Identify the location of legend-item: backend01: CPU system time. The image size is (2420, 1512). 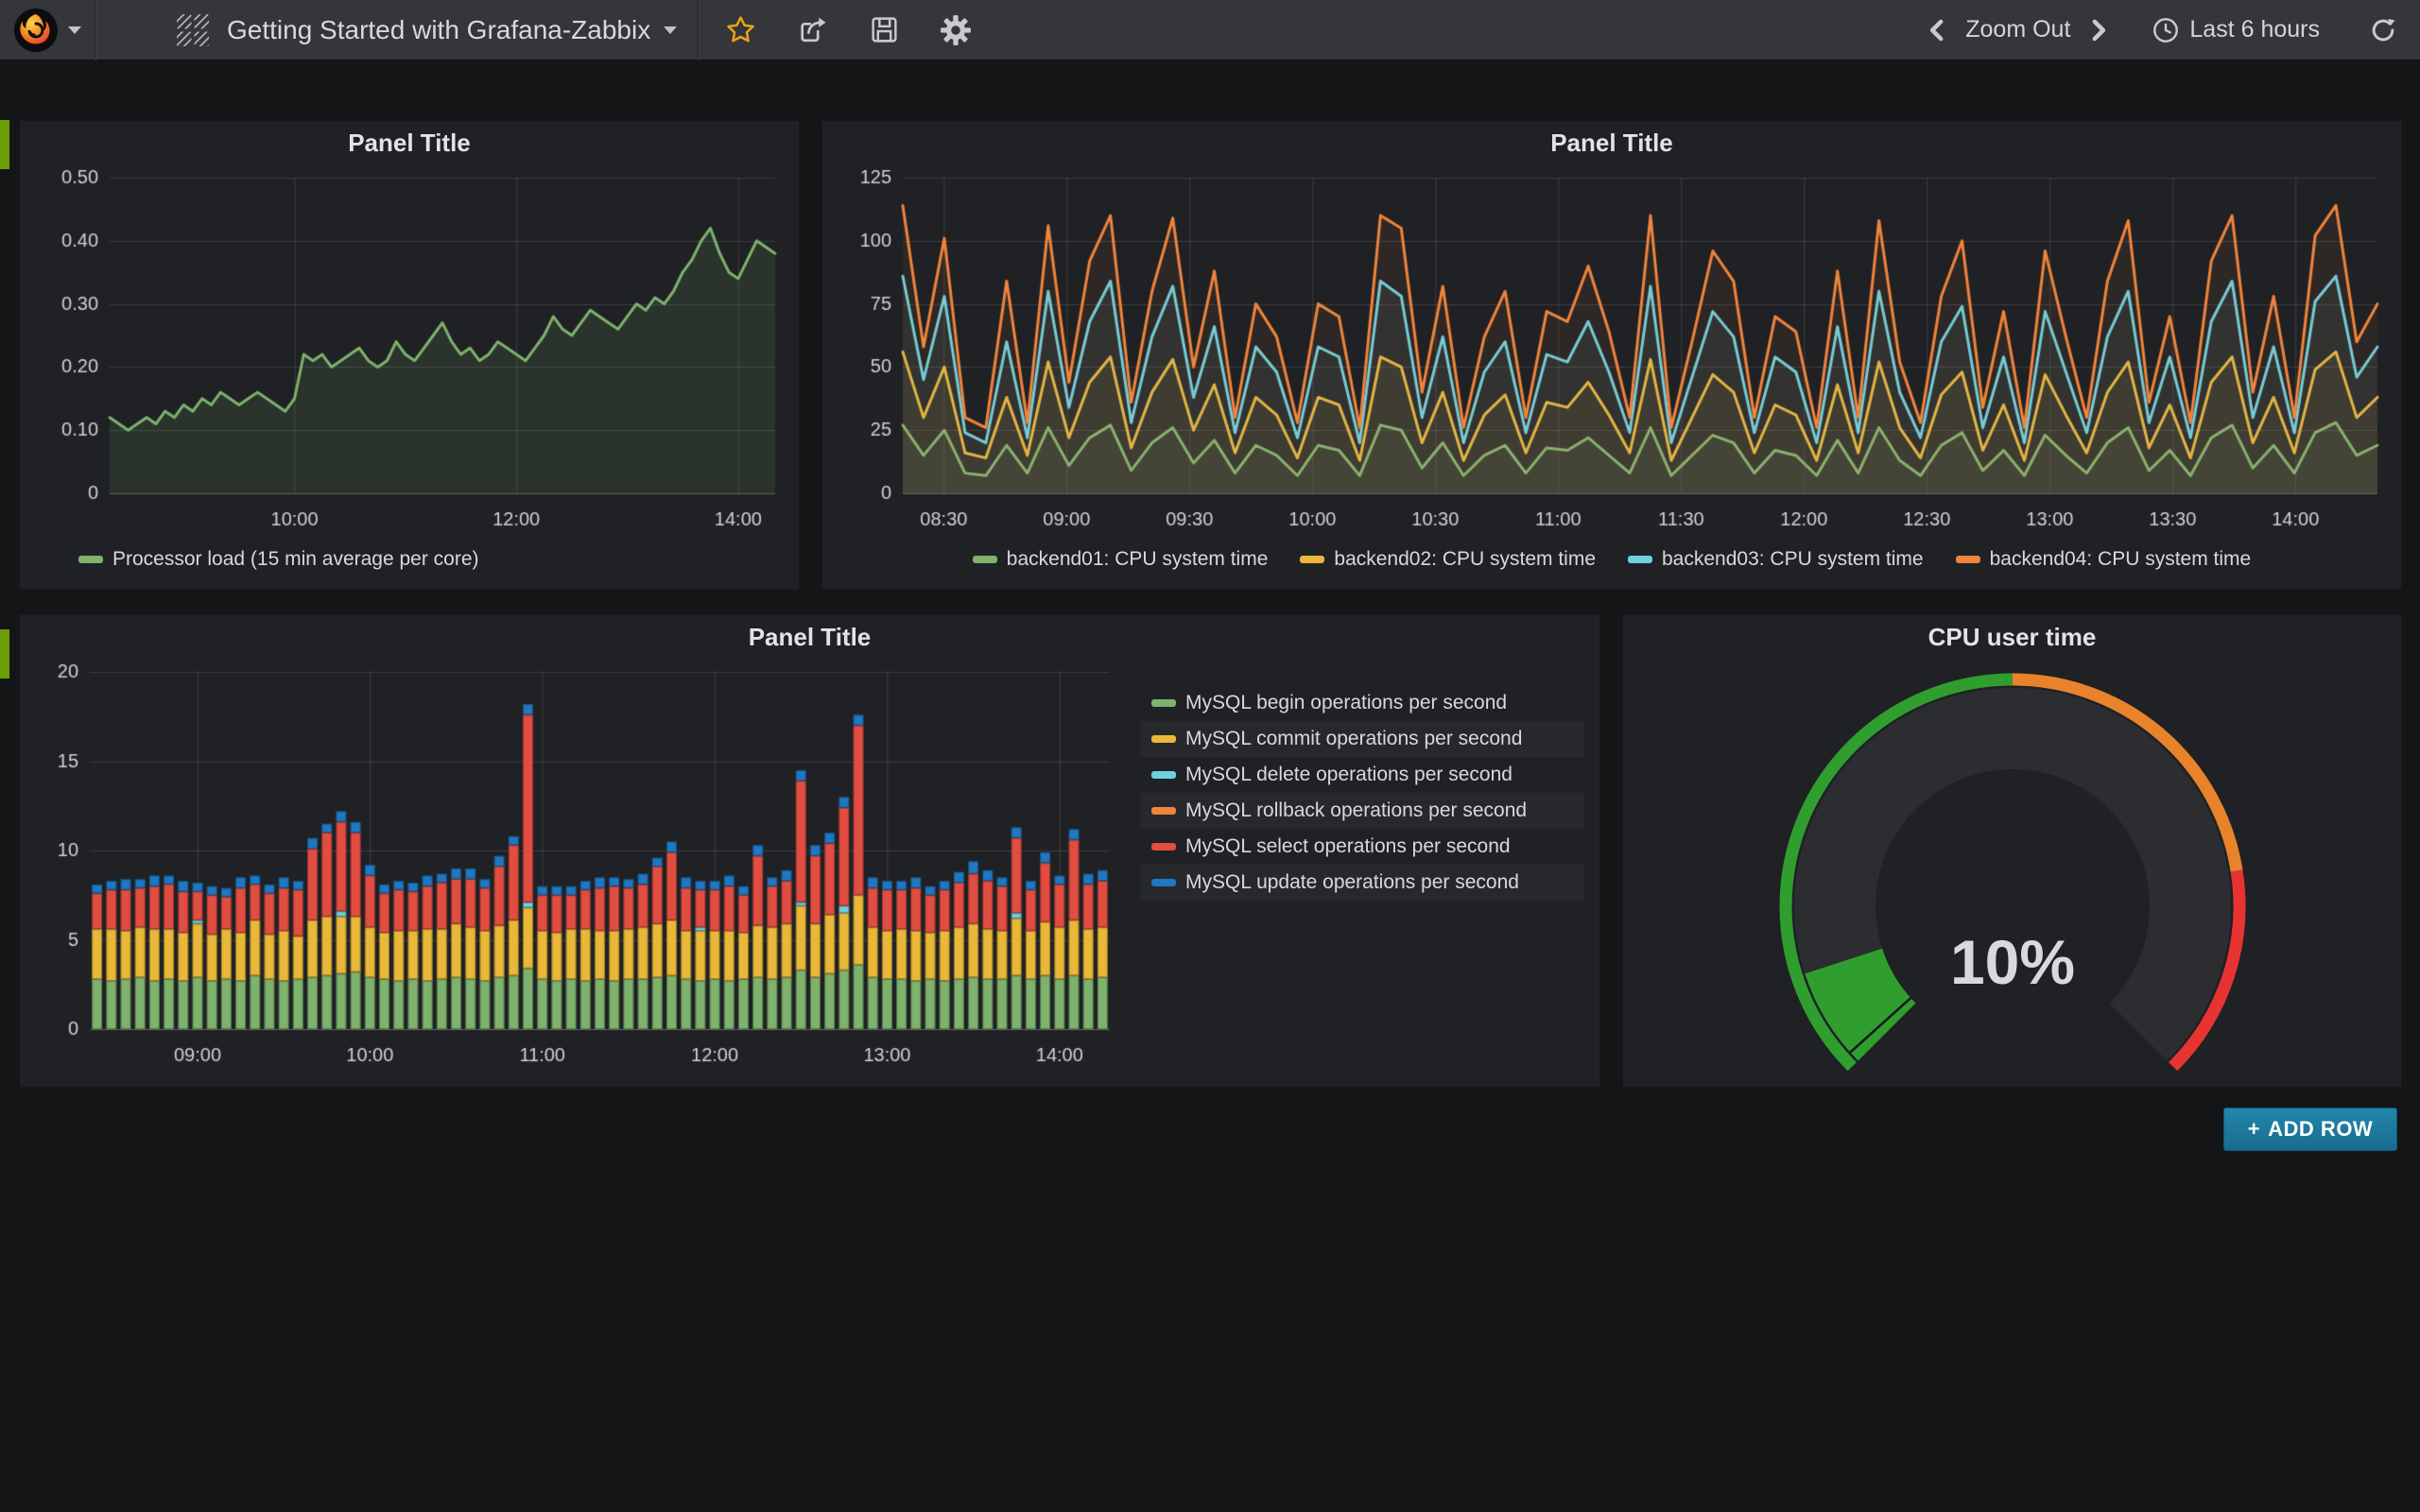
(1120, 559).